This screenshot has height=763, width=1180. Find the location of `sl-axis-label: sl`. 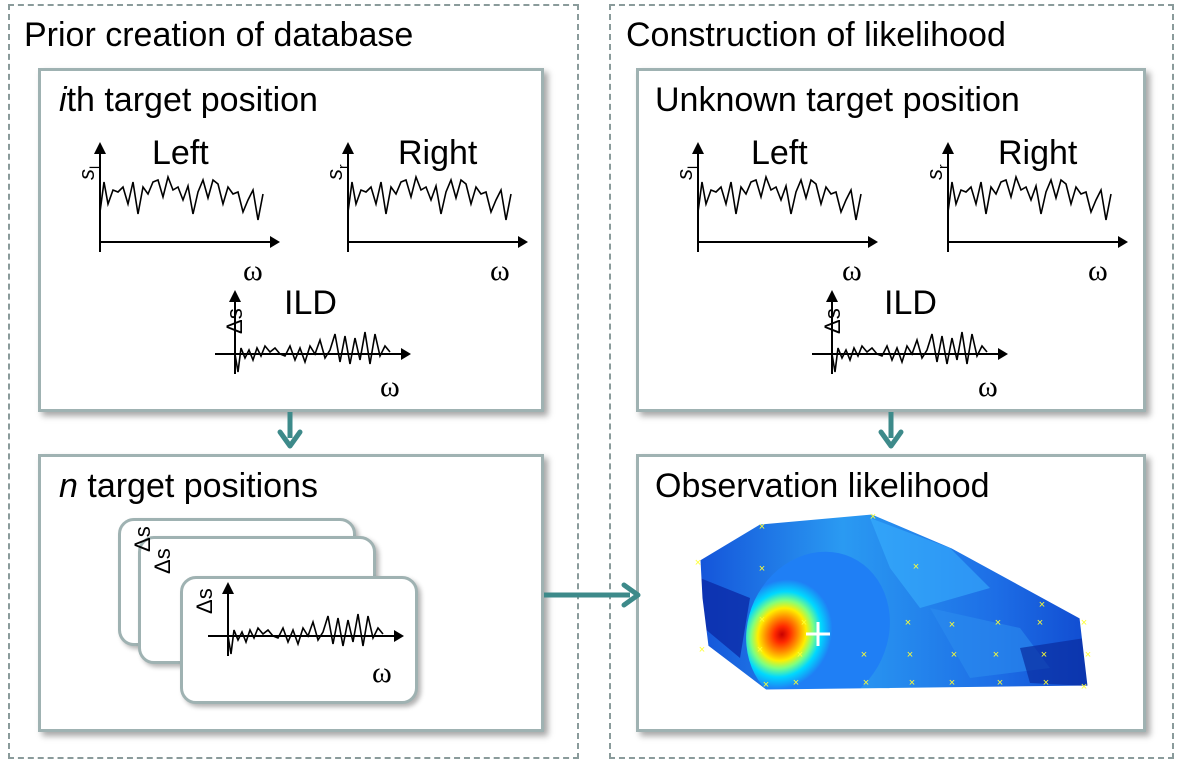

sl-axis-label: sl is located at coordinates (88, 172).